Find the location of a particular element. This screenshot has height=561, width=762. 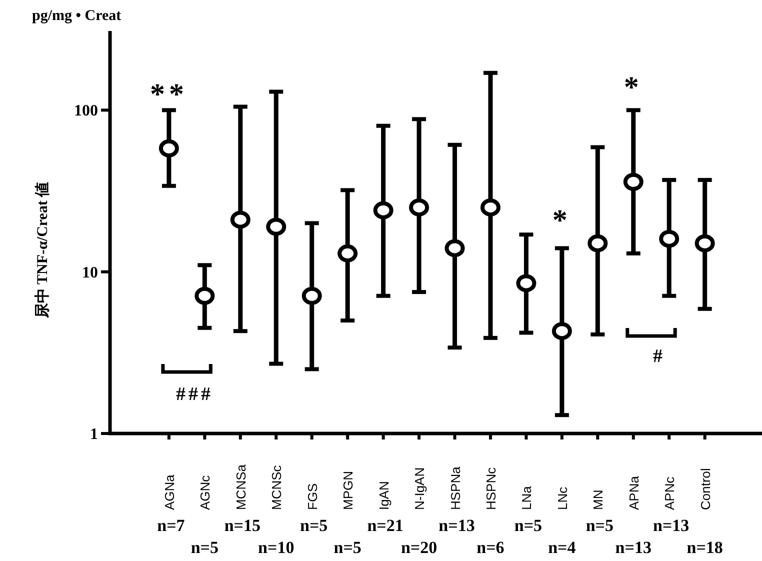

x-tick-label: HSPNc is located at coordinates (490, 488).